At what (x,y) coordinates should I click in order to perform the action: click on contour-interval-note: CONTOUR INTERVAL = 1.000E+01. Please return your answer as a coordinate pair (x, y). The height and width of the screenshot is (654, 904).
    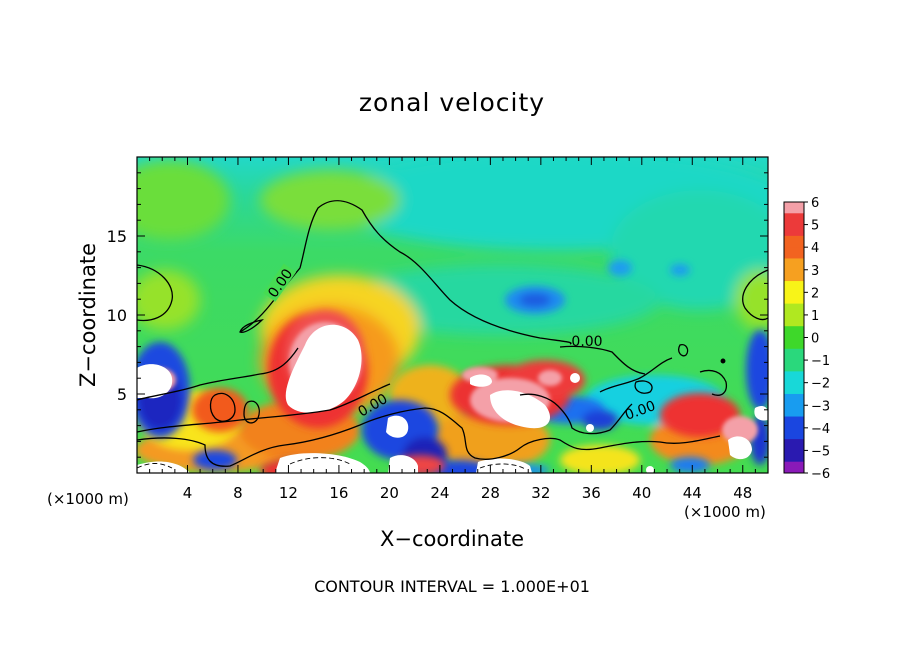
    Looking at the image, I should click on (452, 586).